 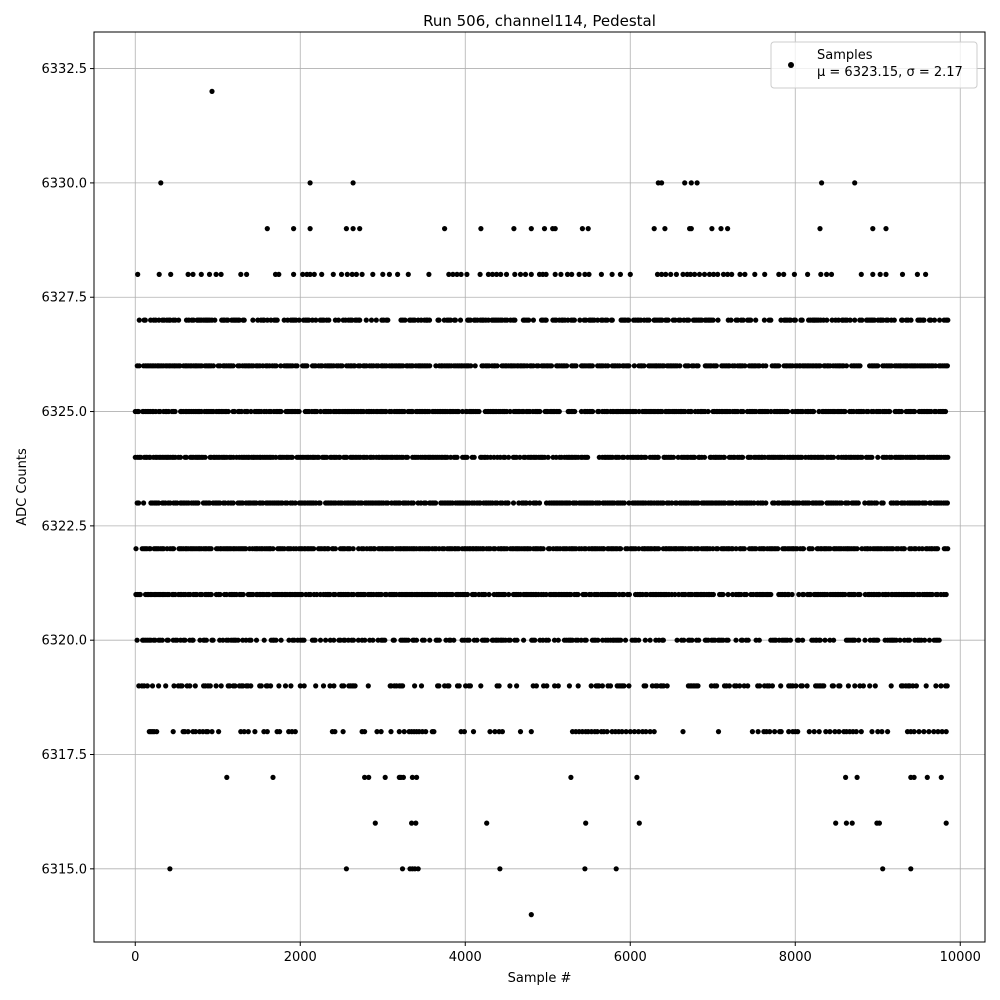 I want to click on legend-marker, so click(x=791, y=65).